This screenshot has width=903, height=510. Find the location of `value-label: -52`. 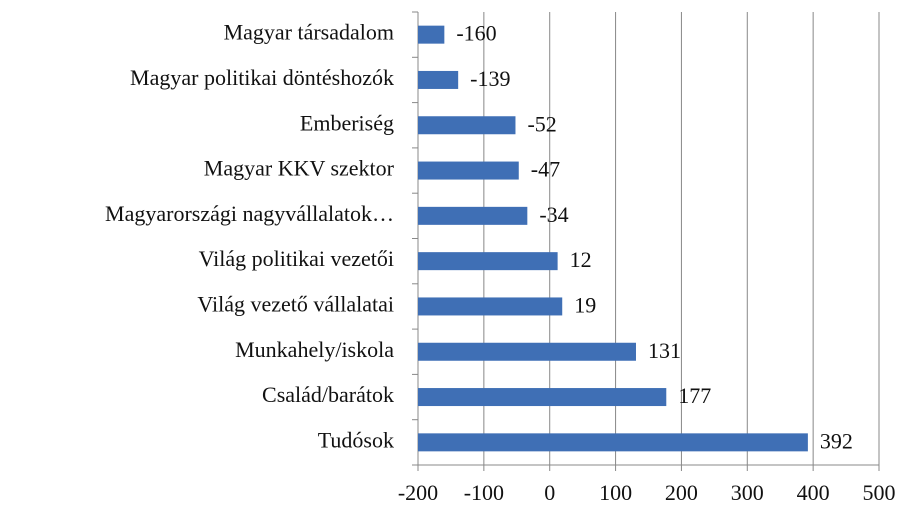

value-label: -52 is located at coordinates (541, 123).